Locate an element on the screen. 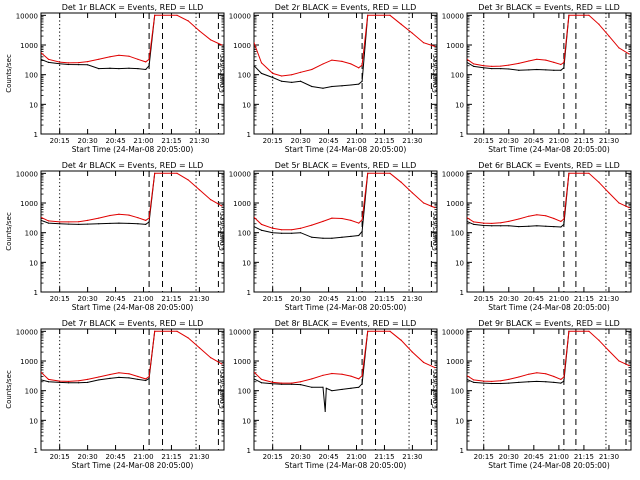 This screenshot has height=480, width=640. y-tick-label: 10 is located at coordinates (246, 421).